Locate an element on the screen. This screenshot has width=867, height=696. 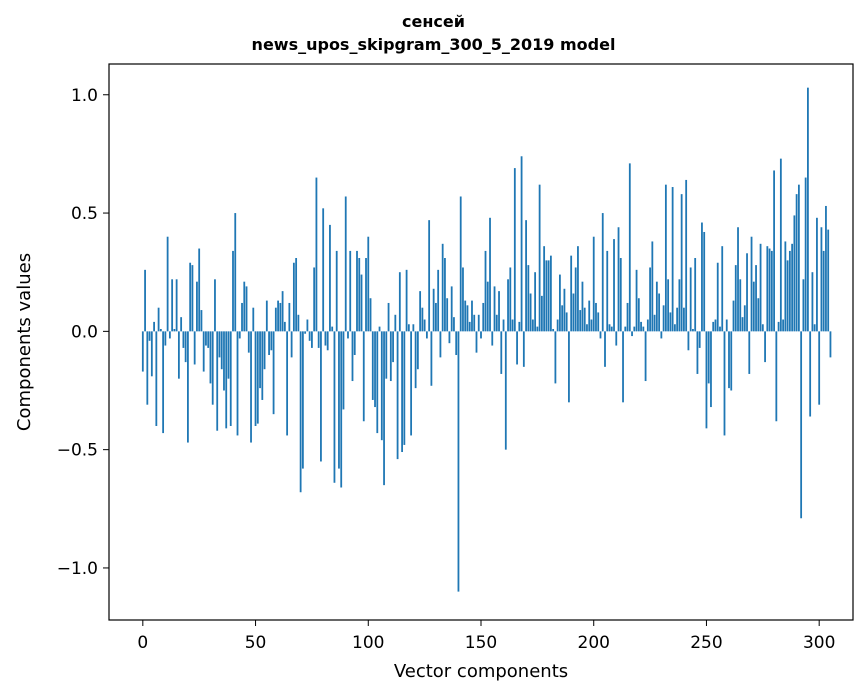
chart-title-line1: сенсей is located at coordinates (433, 21).